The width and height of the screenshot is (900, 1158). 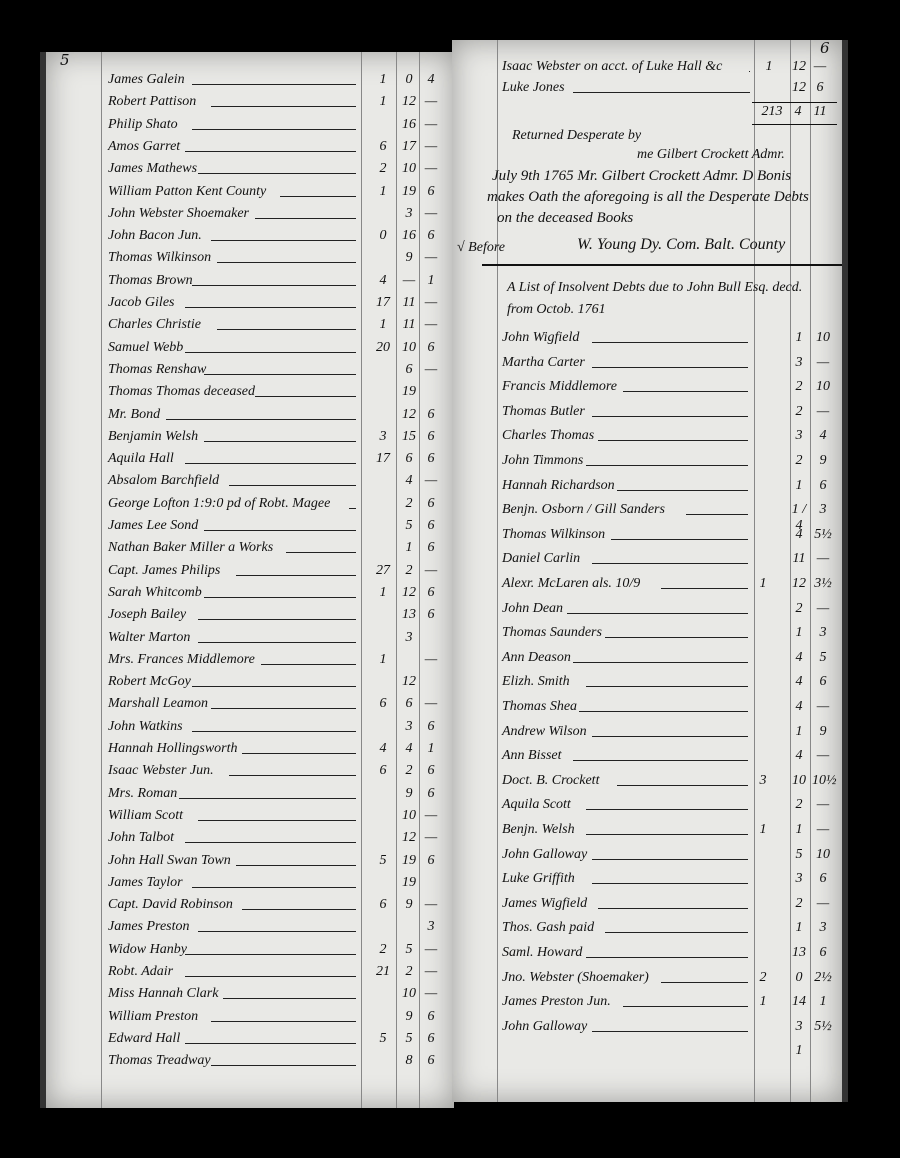 What do you see at coordinates (250, 506) in the screenshot?
I see `ledger-entry: George Lofton 1:9:0 pd of Robt. Magee 2 6` at bounding box center [250, 506].